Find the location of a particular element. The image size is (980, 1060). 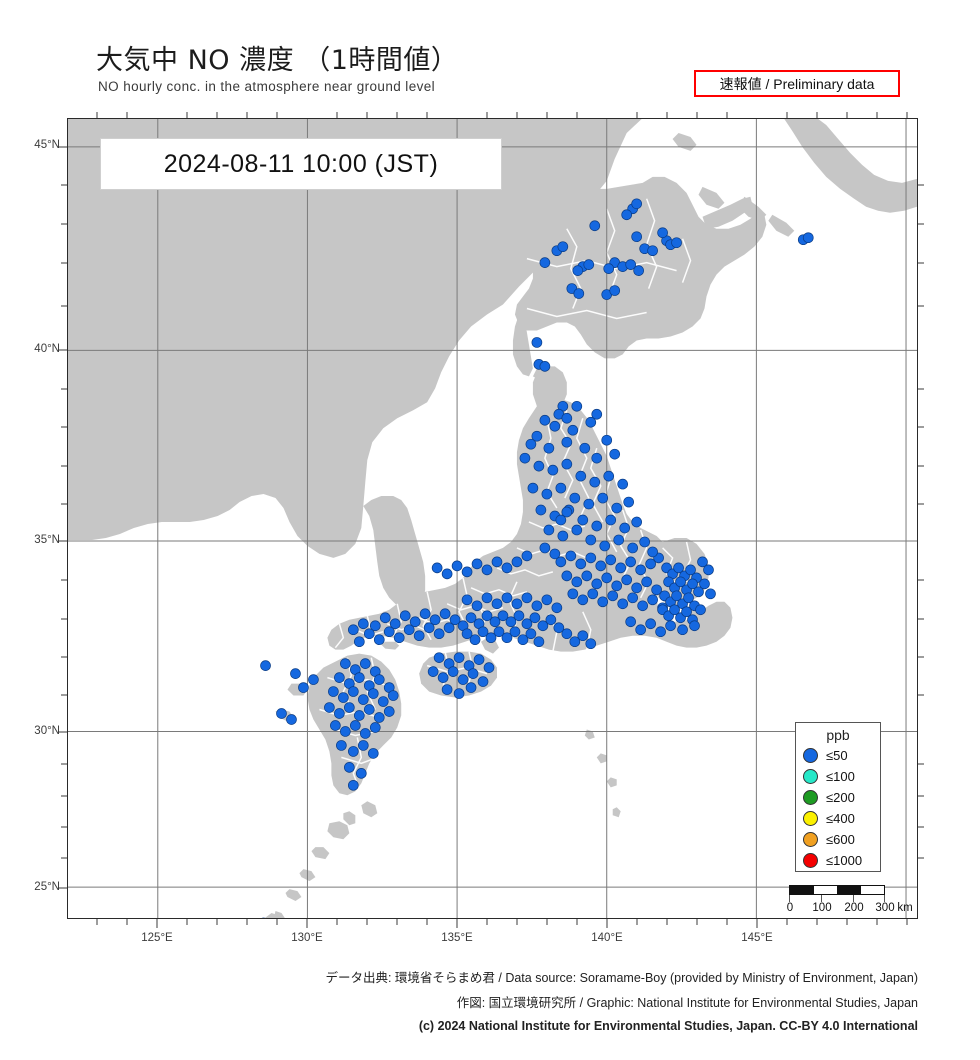

lon-tick-140e: 140°E is located at coordinates (607, 938).